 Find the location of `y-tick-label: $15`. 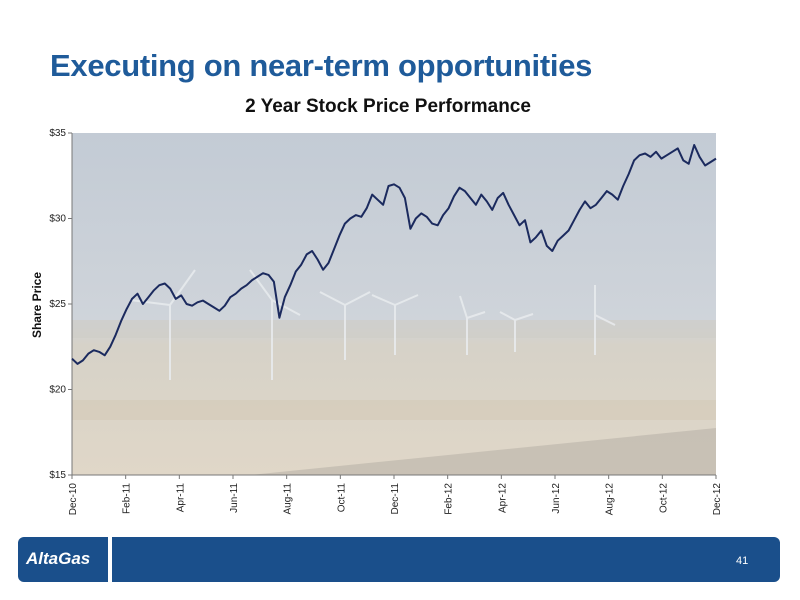

y-tick-label: $15 is located at coordinates (57, 475).